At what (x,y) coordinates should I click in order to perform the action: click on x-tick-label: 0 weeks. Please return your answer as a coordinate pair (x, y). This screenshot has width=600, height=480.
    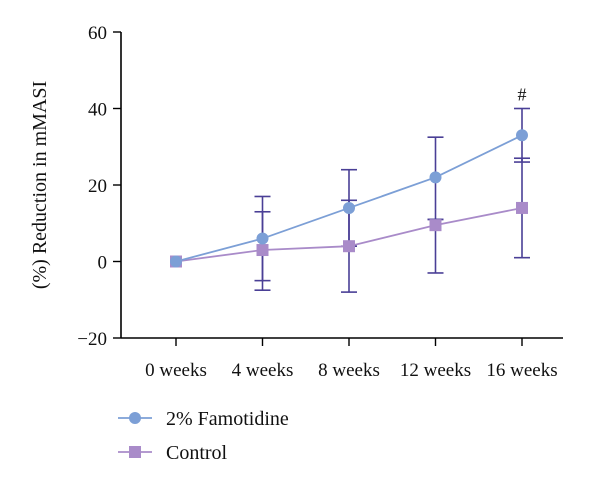
    Looking at the image, I should click on (176, 370).